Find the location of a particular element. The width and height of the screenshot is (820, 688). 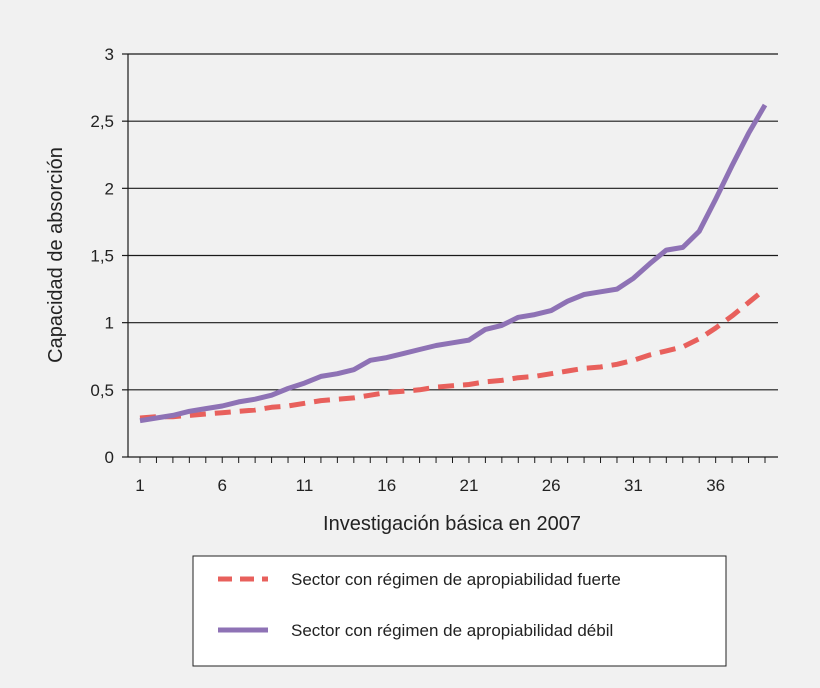

x-tick-label: 21 is located at coordinates (468, 485).